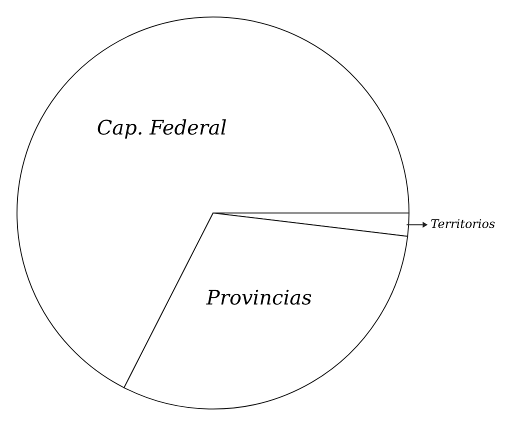 Image resolution: width=524 pixels, height=424 pixels. Describe the element at coordinates (258, 298) in the screenshot. I see `slice-label: Provincias` at that location.